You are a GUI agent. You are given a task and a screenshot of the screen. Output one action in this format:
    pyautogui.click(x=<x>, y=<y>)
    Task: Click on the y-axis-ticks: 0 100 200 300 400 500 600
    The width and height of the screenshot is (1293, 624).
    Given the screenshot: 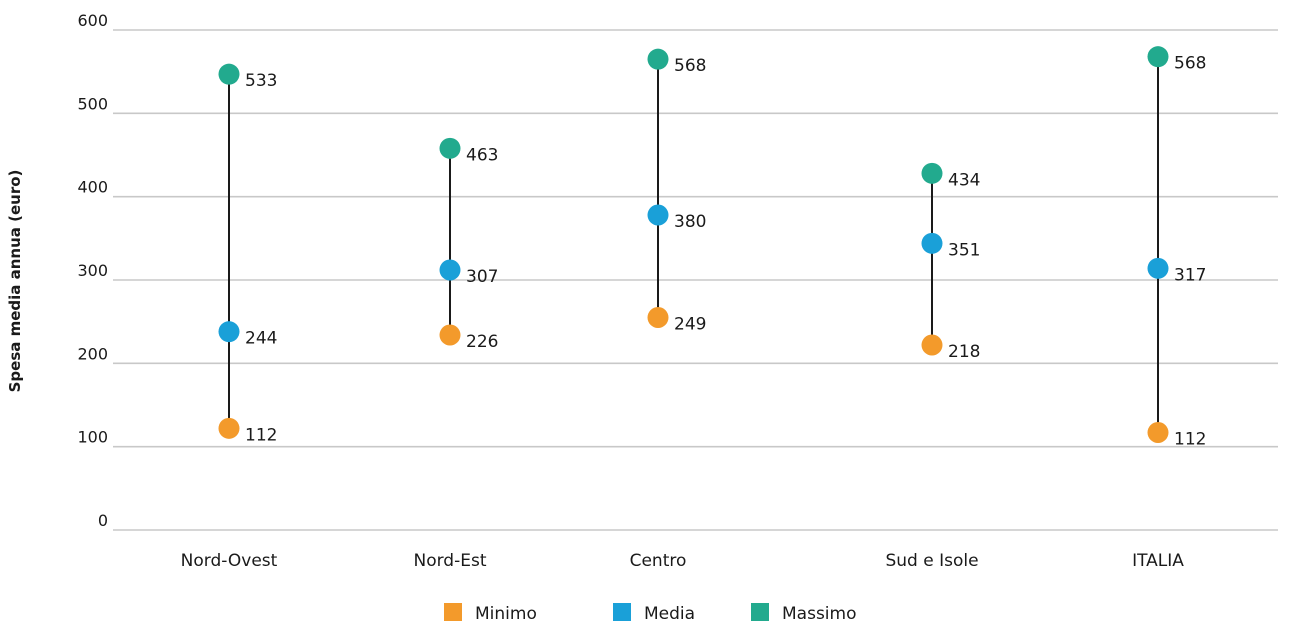 What is the action you would take?
    pyautogui.click(x=92, y=270)
    